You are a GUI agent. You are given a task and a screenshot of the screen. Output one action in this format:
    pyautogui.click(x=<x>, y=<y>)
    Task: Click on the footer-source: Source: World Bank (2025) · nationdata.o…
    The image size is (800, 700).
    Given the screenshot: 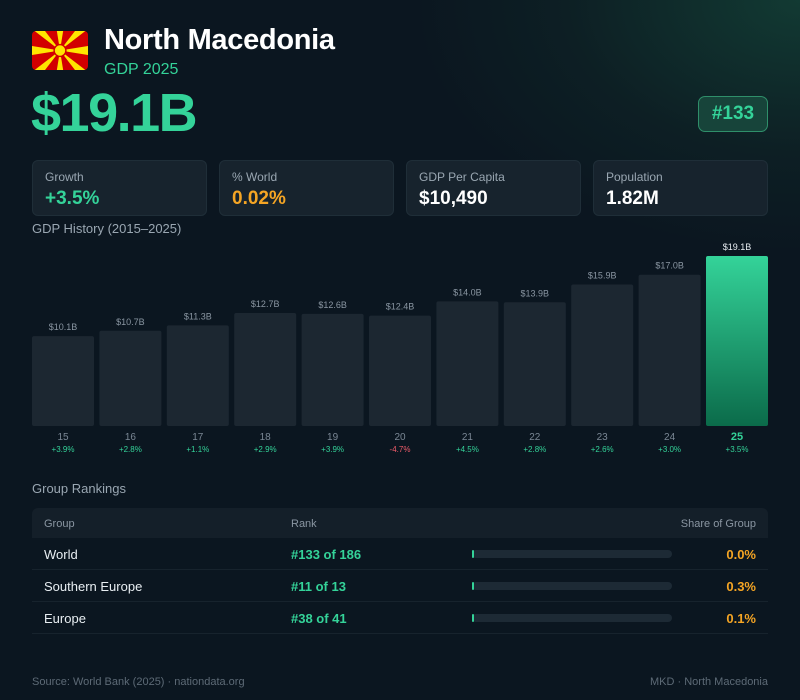 What is the action you would take?
    pyautogui.click(x=138, y=682)
    